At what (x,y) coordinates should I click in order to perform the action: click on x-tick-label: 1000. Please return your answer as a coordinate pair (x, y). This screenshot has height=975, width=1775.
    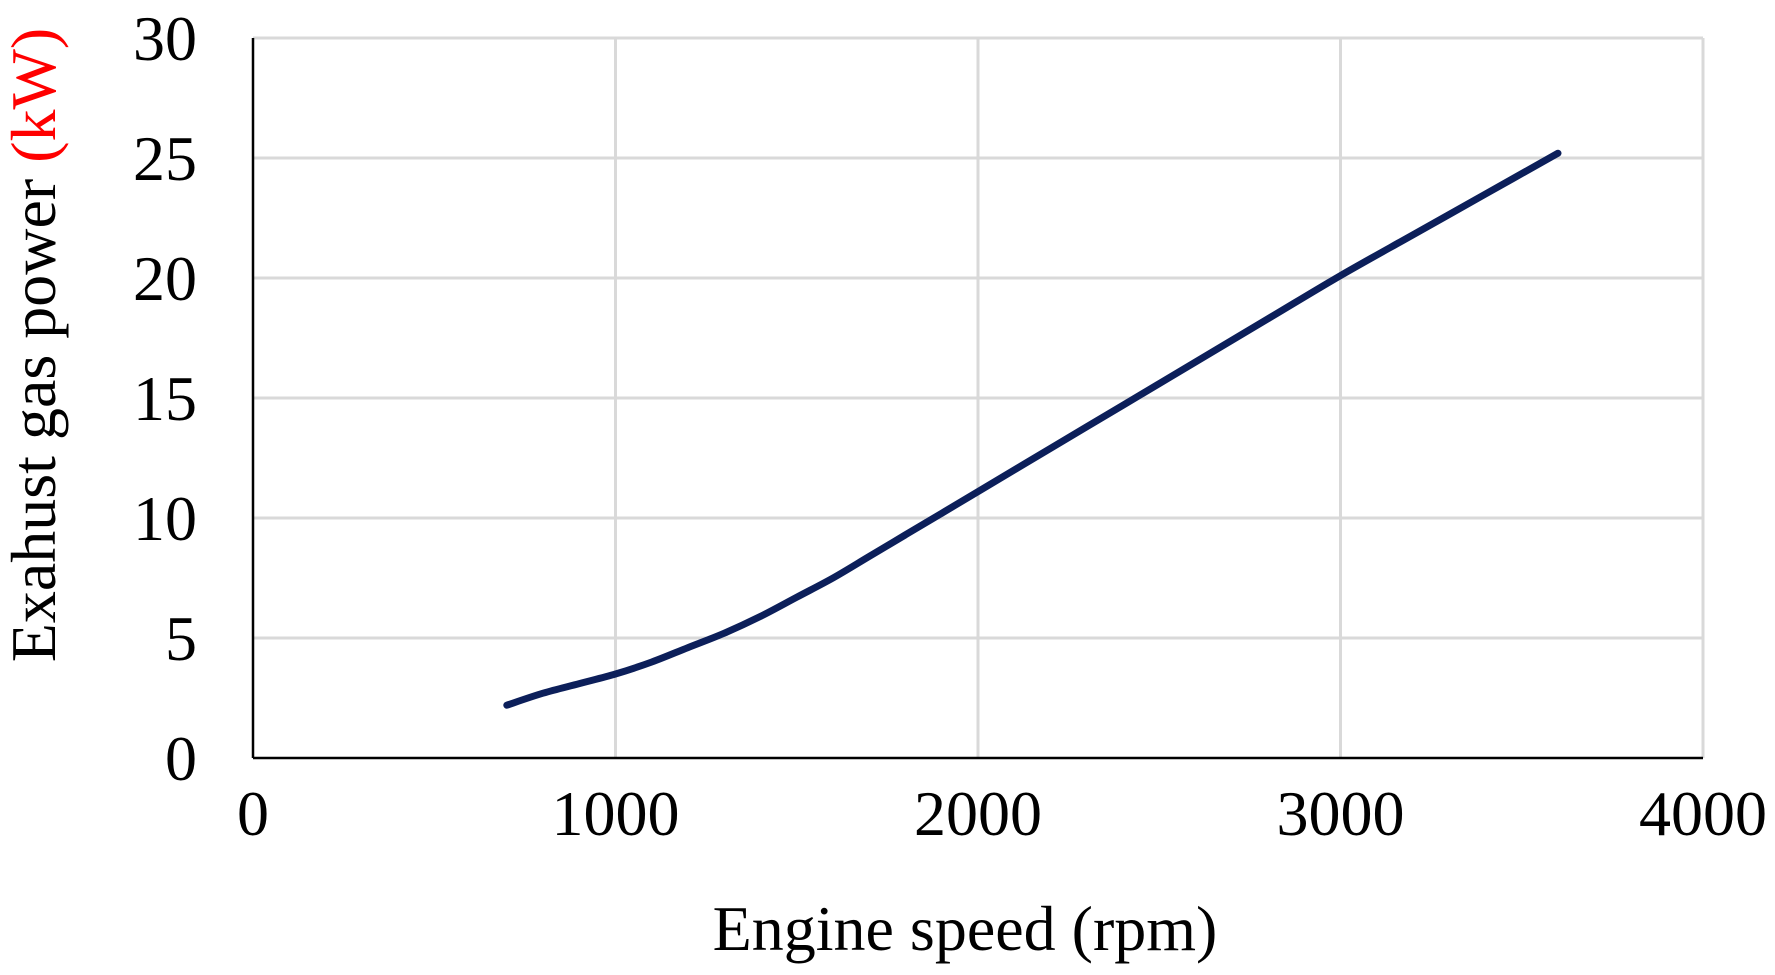
    Looking at the image, I should click on (616, 813).